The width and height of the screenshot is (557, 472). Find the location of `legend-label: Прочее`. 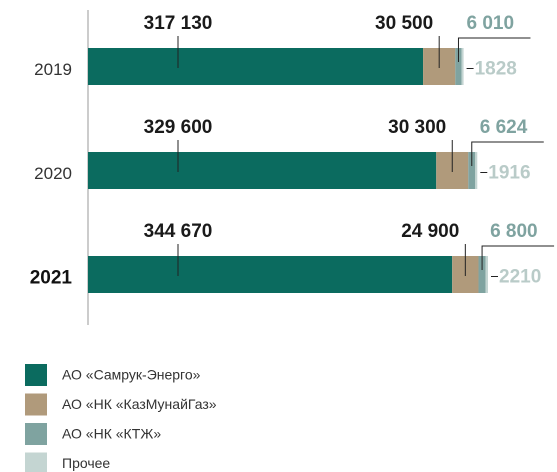

legend-label: Прочее is located at coordinates (86, 463).